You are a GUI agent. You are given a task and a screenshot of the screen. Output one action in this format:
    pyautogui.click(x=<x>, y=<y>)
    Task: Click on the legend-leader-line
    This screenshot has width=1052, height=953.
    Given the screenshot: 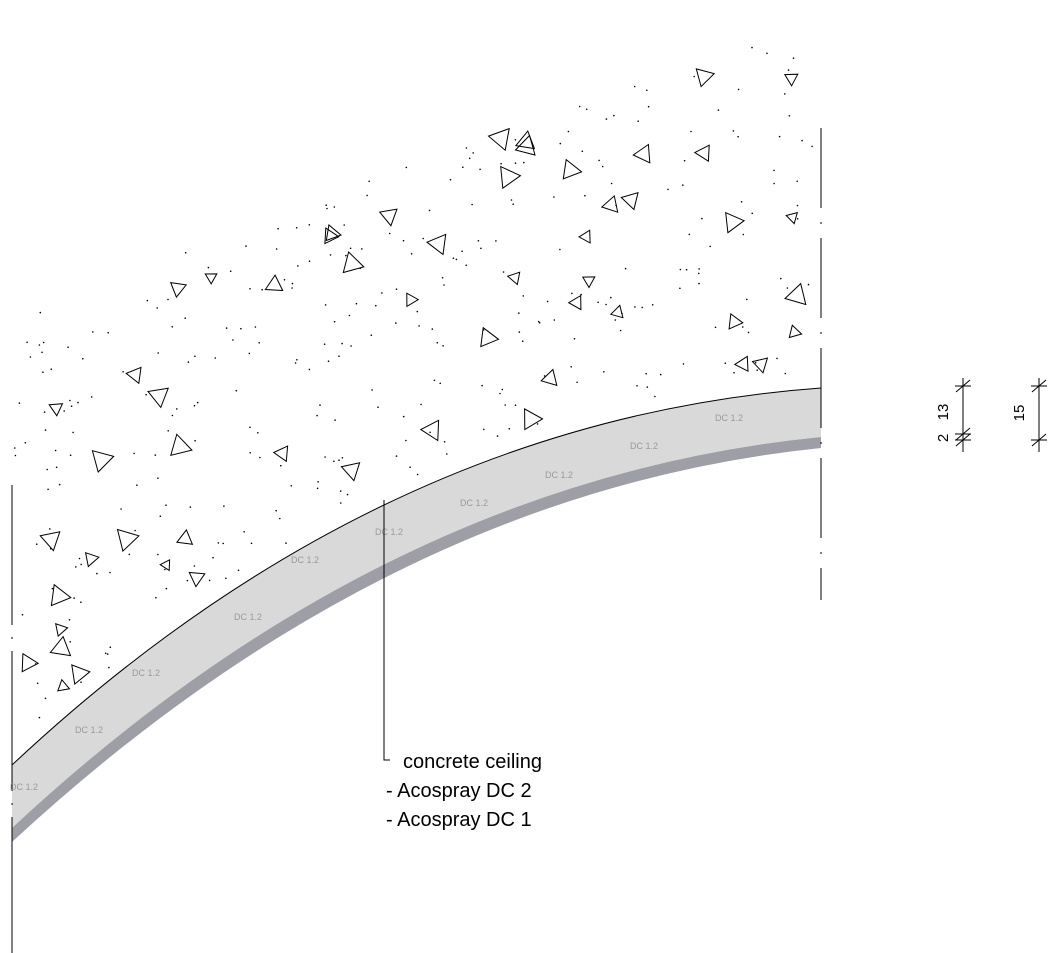 What is the action you would take?
    pyautogui.click(x=386, y=630)
    